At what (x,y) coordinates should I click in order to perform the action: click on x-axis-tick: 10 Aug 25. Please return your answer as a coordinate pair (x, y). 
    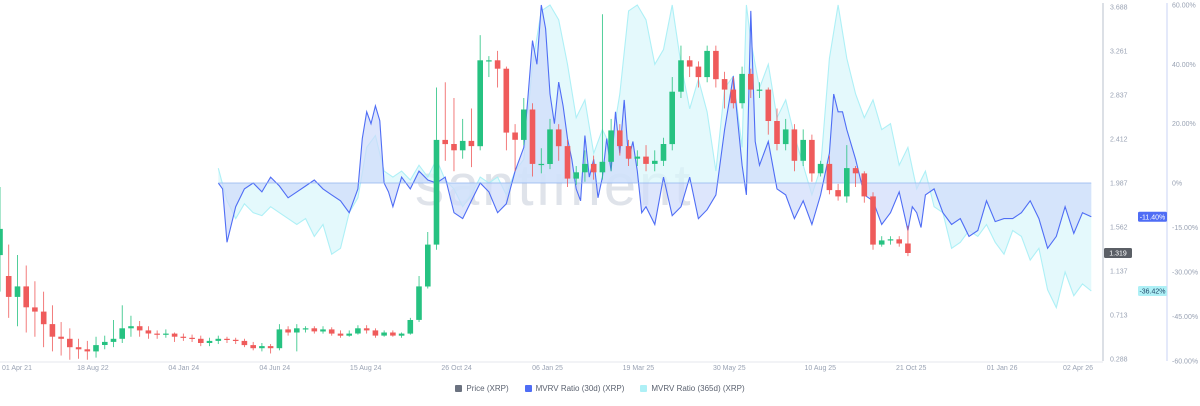
    Looking at the image, I should click on (821, 368).